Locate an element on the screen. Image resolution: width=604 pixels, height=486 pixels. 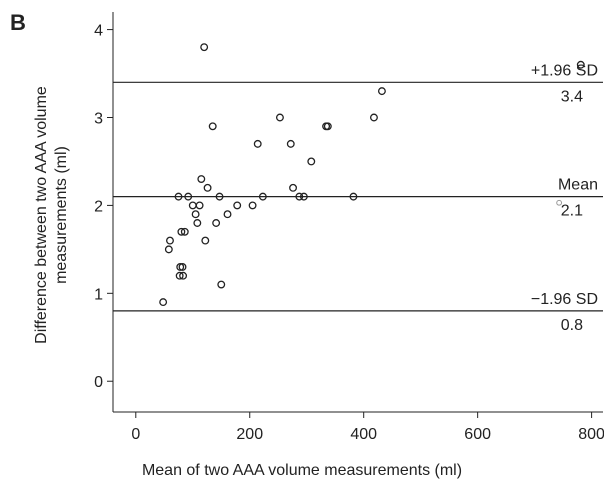
x-tick-label-0: 0 is located at coordinates (135, 434).